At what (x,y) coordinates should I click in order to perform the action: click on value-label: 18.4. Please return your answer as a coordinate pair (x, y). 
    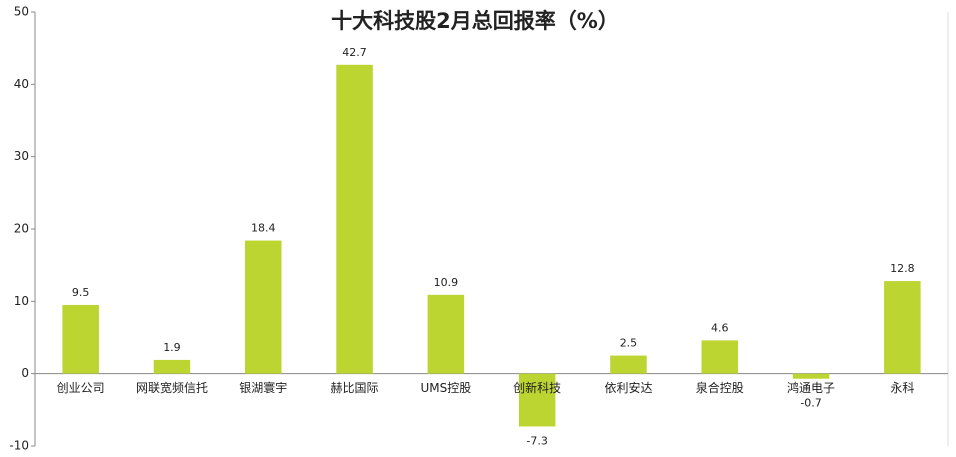
    Looking at the image, I should click on (263, 228).